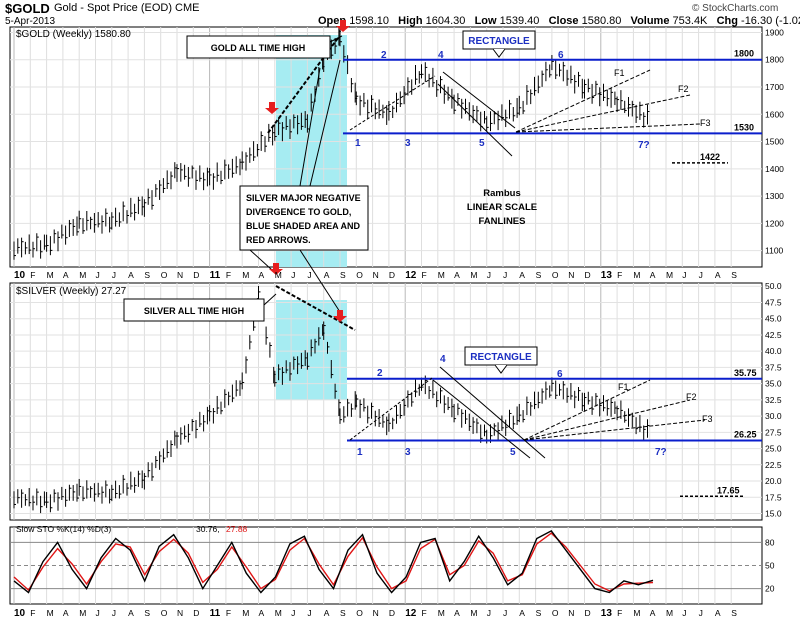 This screenshot has width=800, height=622. I want to click on divergence-note-line: BLUE SHADED AREA AND, so click(303, 226).